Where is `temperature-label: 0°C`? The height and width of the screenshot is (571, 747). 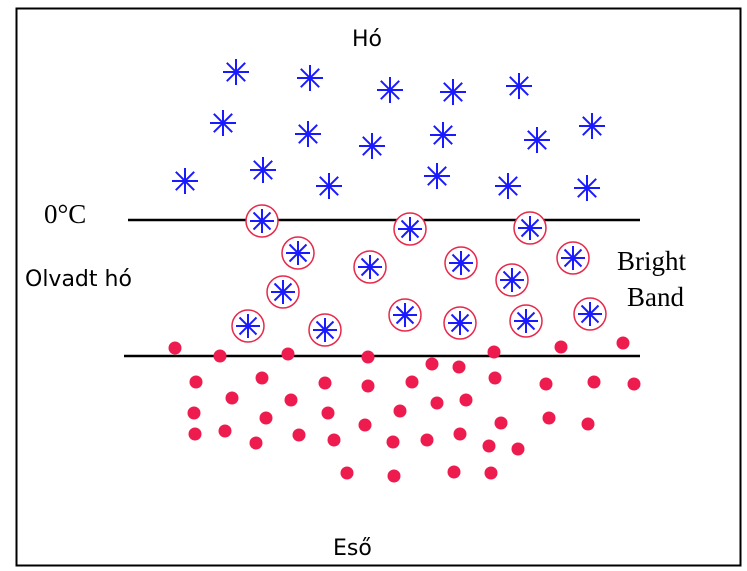
temperature-label: 0°C is located at coordinates (65, 214).